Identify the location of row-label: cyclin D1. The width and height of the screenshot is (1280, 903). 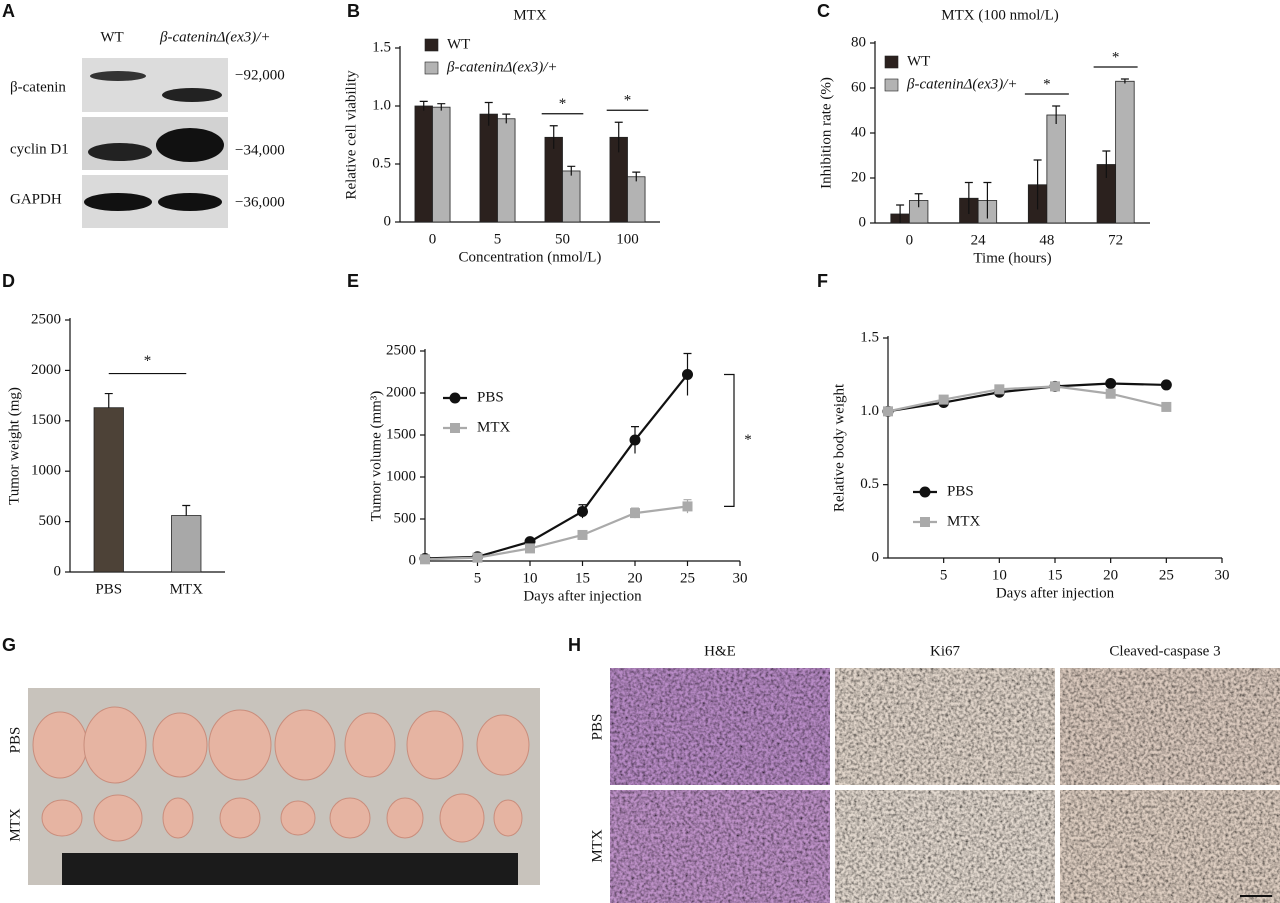
(39, 149).